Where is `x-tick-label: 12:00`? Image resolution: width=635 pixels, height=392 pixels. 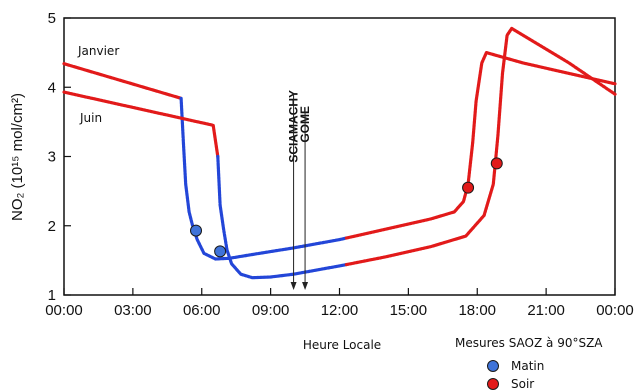
x-tick-label: 12:00 is located at coordinates (340, 310).